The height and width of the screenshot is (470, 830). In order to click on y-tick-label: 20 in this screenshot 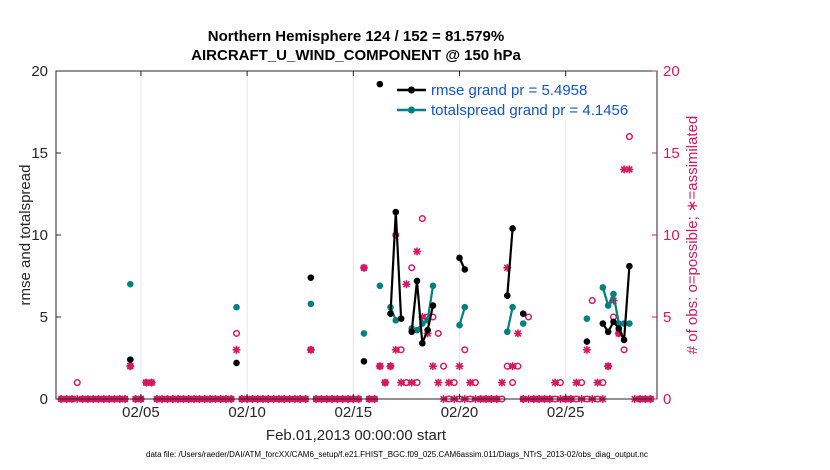, I will do `click(39, 71)`.